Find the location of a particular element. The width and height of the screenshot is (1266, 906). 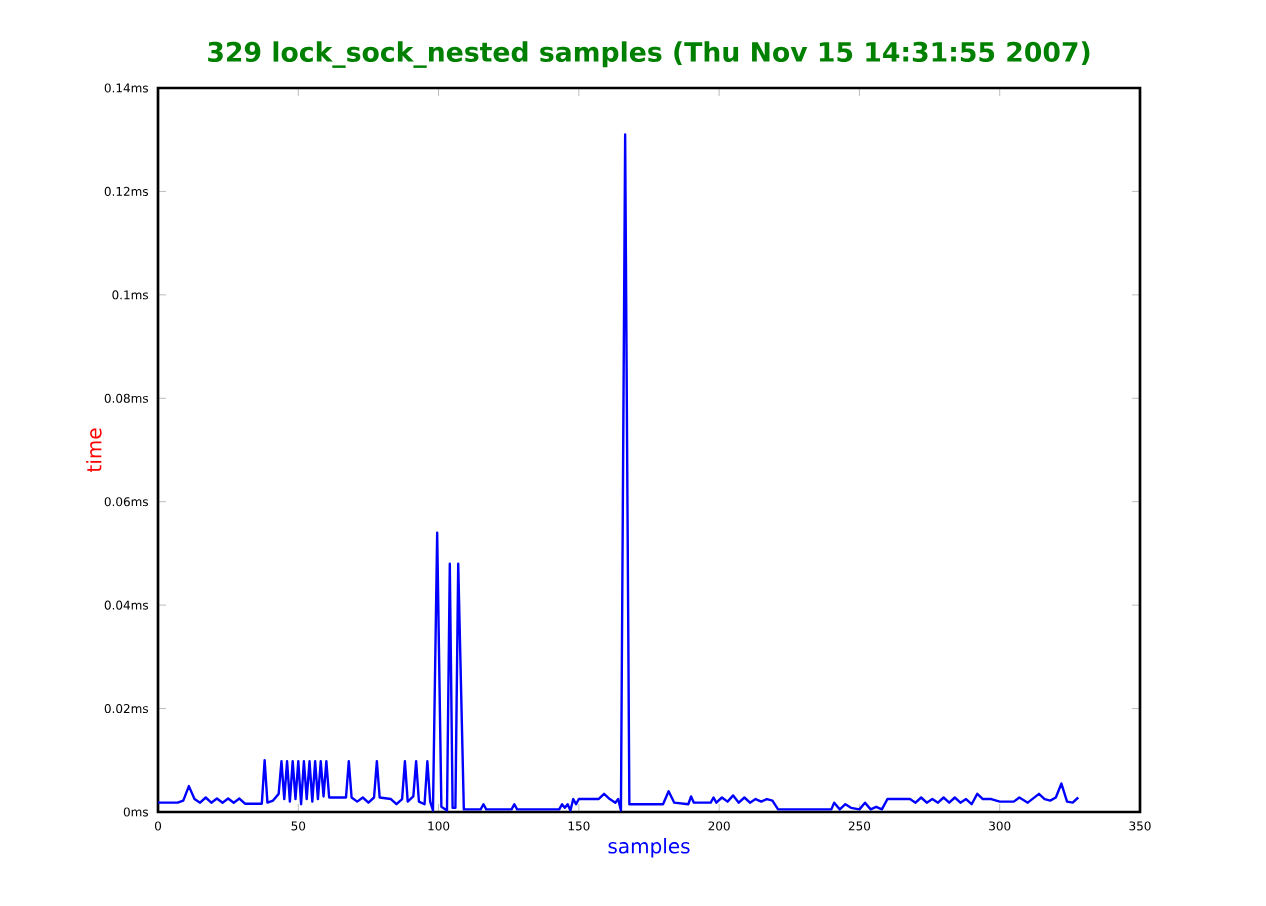

x-axis-title: samples is located at coordinates (649, 848).